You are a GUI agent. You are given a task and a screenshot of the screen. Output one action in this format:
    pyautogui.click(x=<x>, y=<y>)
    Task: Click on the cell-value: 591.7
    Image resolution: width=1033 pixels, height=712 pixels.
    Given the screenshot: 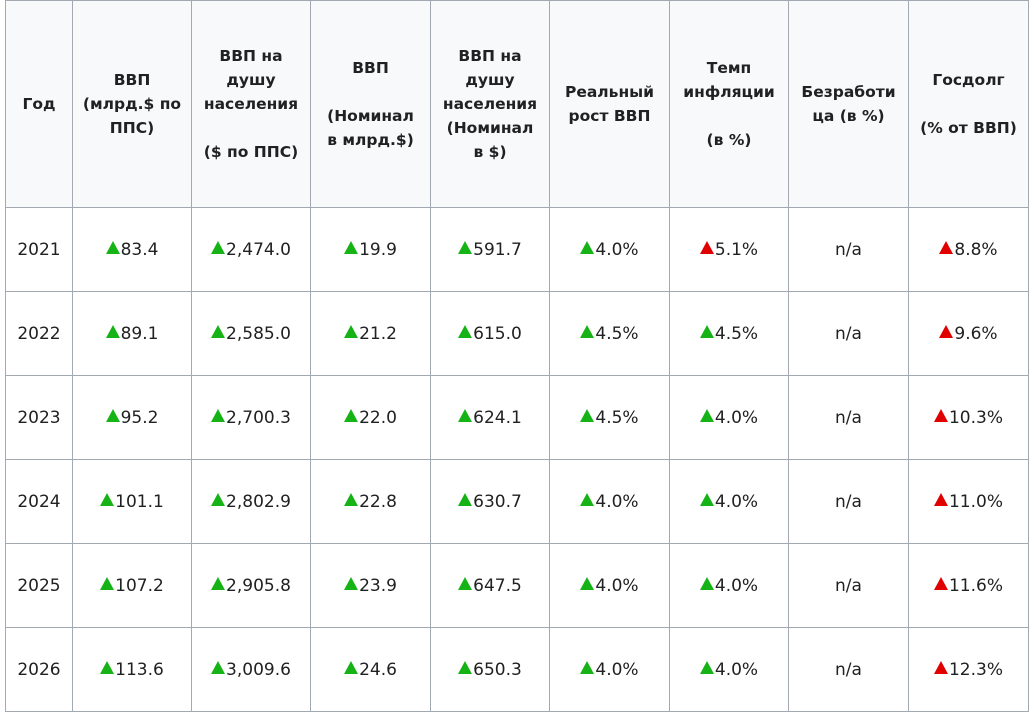 What is the action you would take?
    pyautogui.click(x=497, y=249)
    